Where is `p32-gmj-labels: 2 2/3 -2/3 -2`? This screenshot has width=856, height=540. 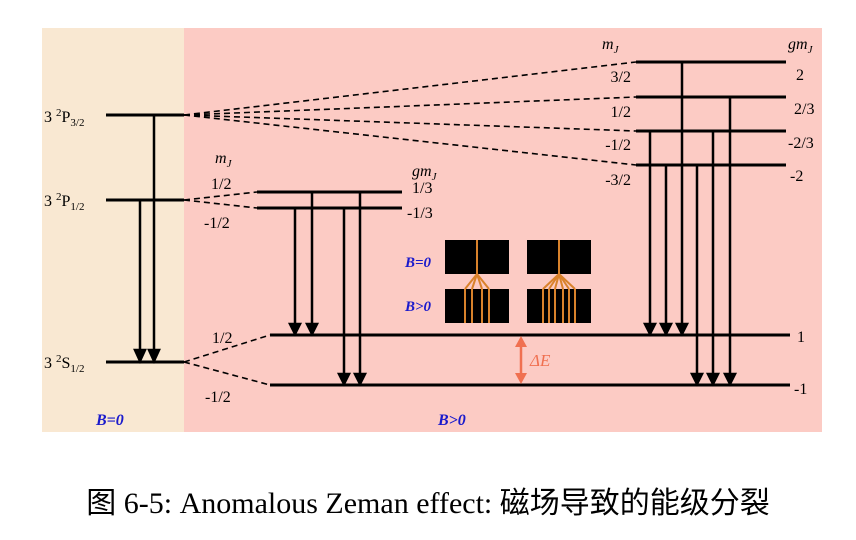
p32-gmj-labels: 2 2/3 -2/3 -2 is located at coordinates (801, 126).